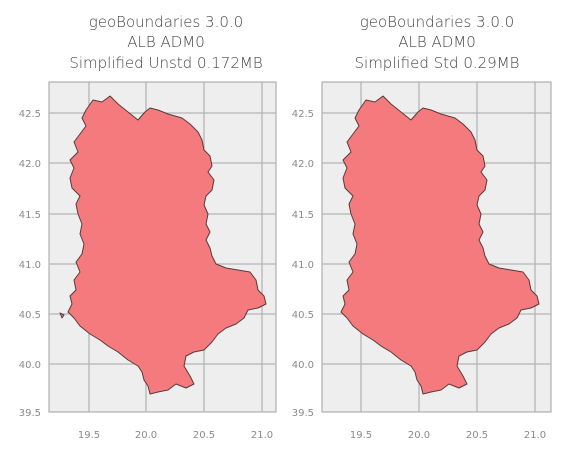  I want to click on map-title-line-3: Simplified Std 0.29MB, so click(437, 63).